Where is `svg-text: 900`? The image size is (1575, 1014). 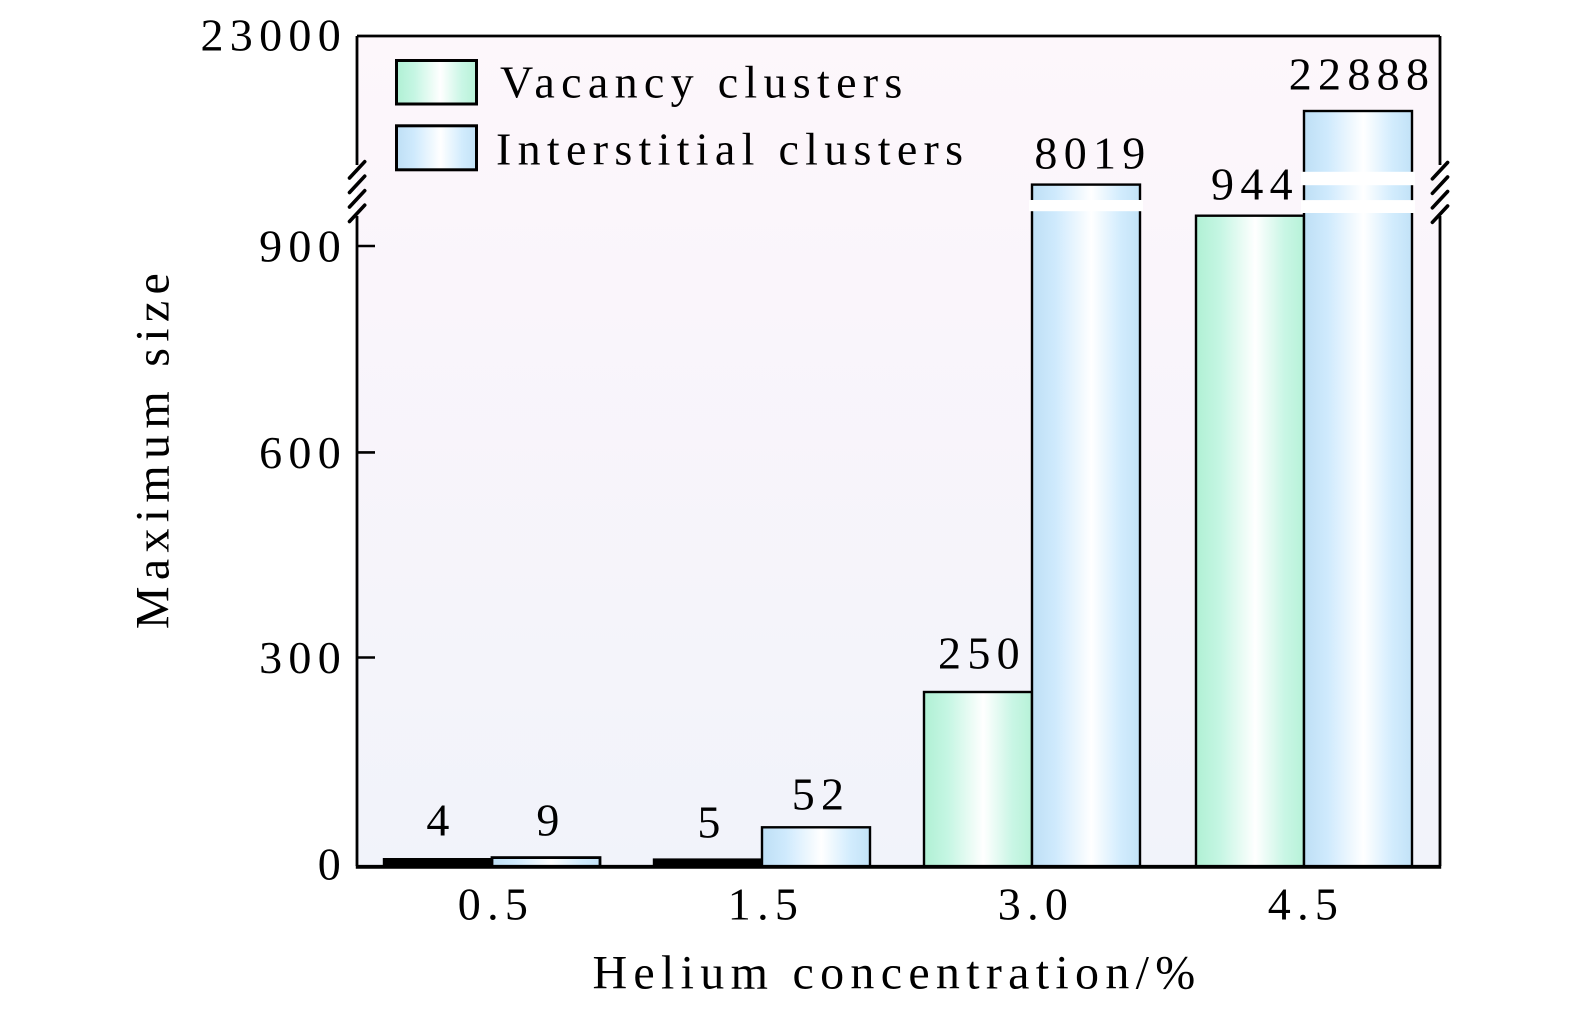
svg-text: 900 is located at coordinates (303, 246).